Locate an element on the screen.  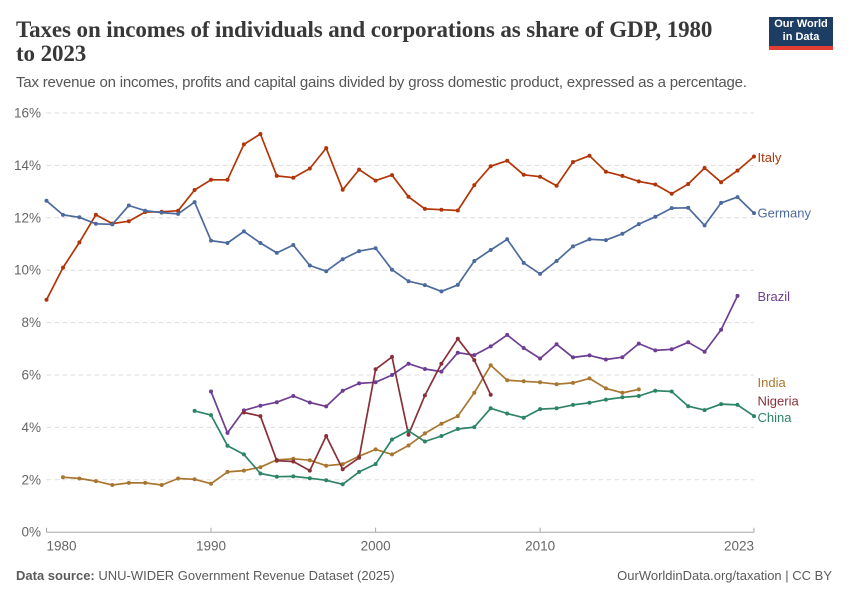
svg-text: 16% is located at coordinates (27, 113).